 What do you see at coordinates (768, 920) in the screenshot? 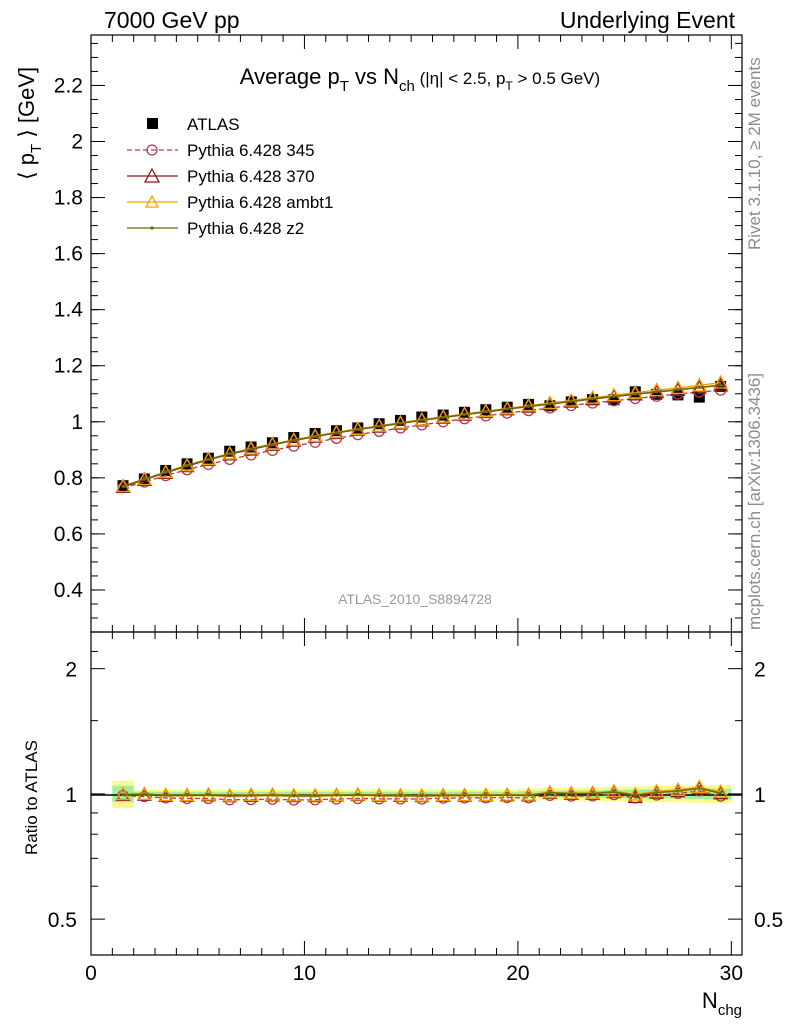
I see `ratio-y-tick-label-right: 0.5` at bounding box center [768, 920].